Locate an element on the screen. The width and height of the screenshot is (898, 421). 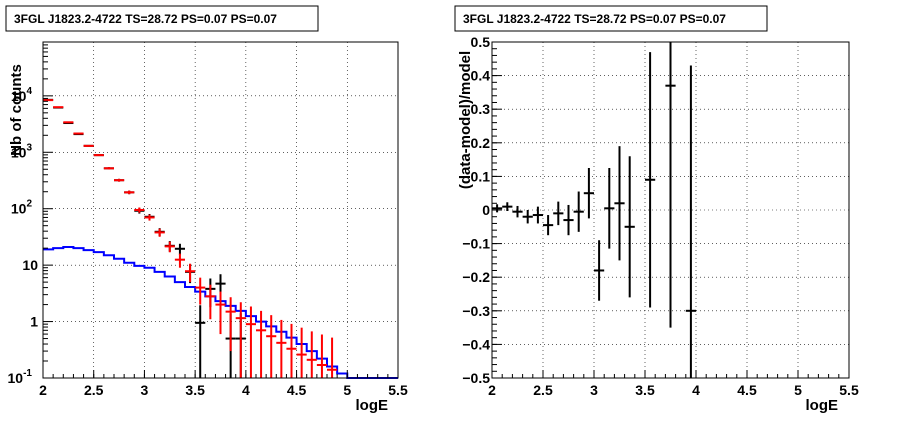
left-ytick-label: 10⁻¹ is located at coordinates (20, 377).